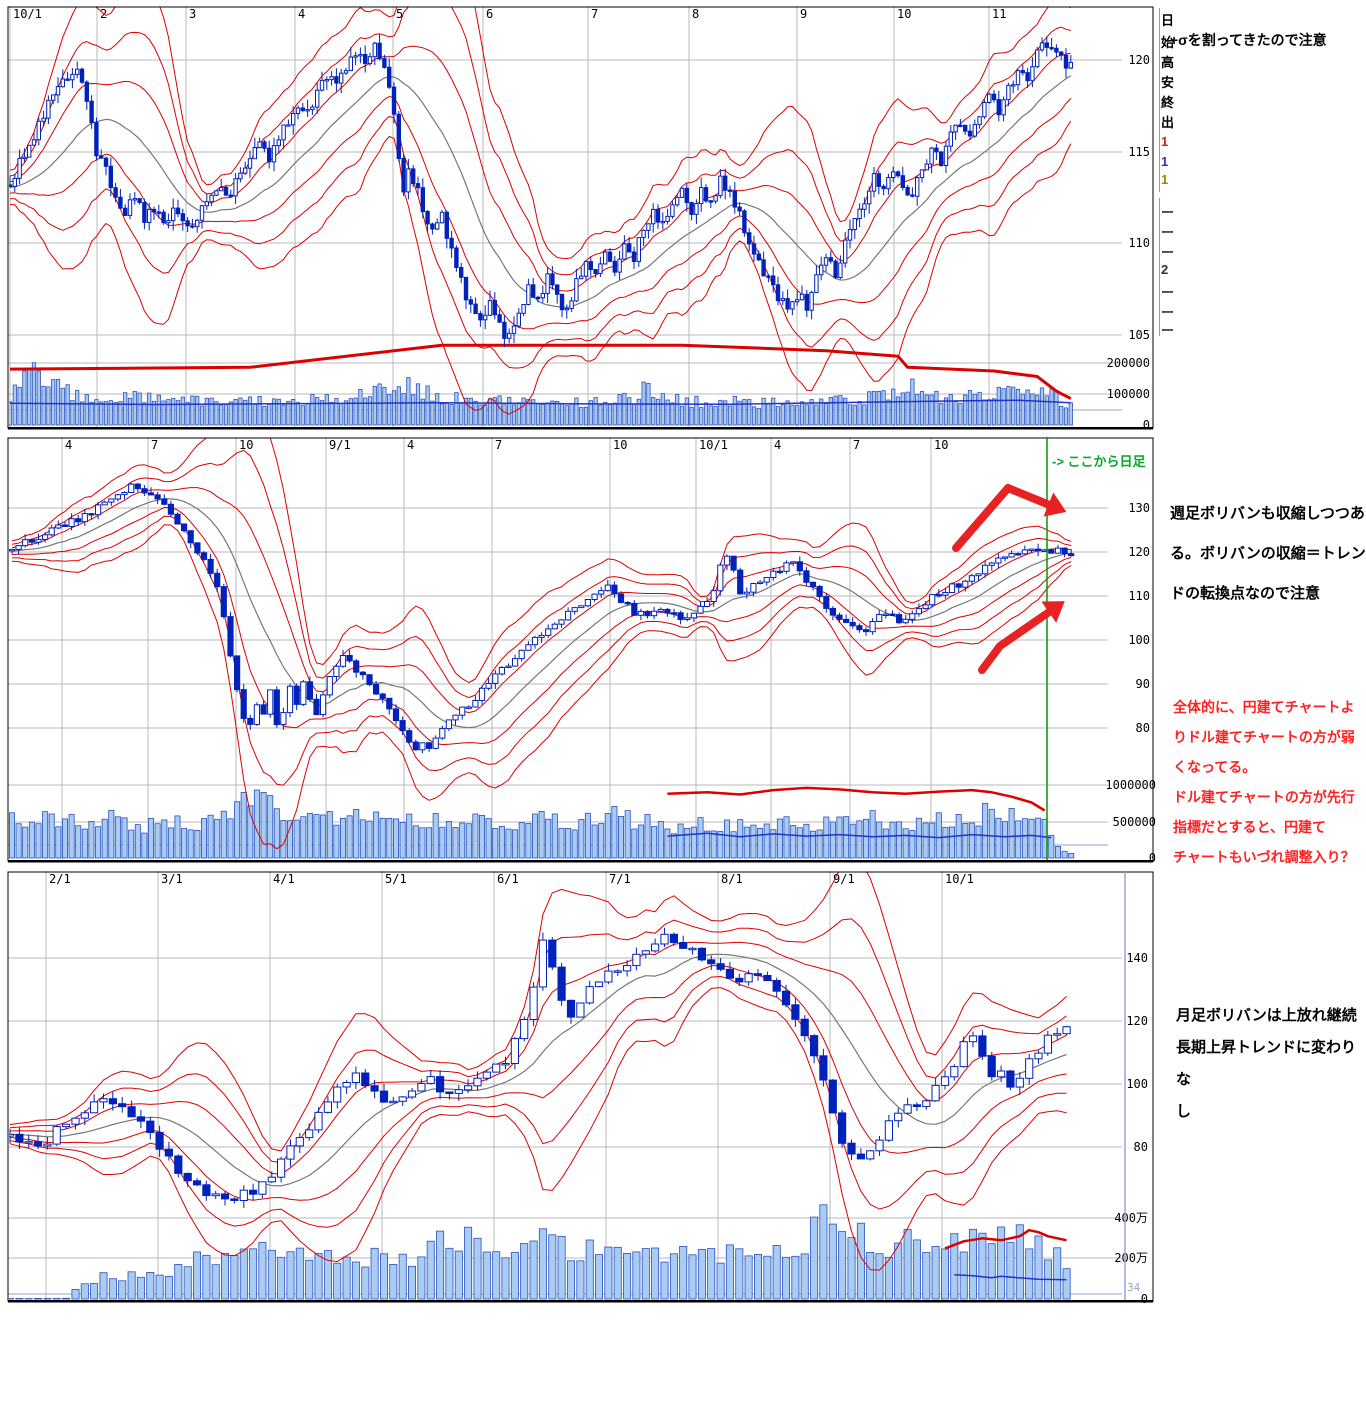 The width and height of the screenshot is (1366, 1408). What do you see at coordinates (1139, 152) in the screenshot?
I see `svg-text: 115` at bounding box center [1139, 152].